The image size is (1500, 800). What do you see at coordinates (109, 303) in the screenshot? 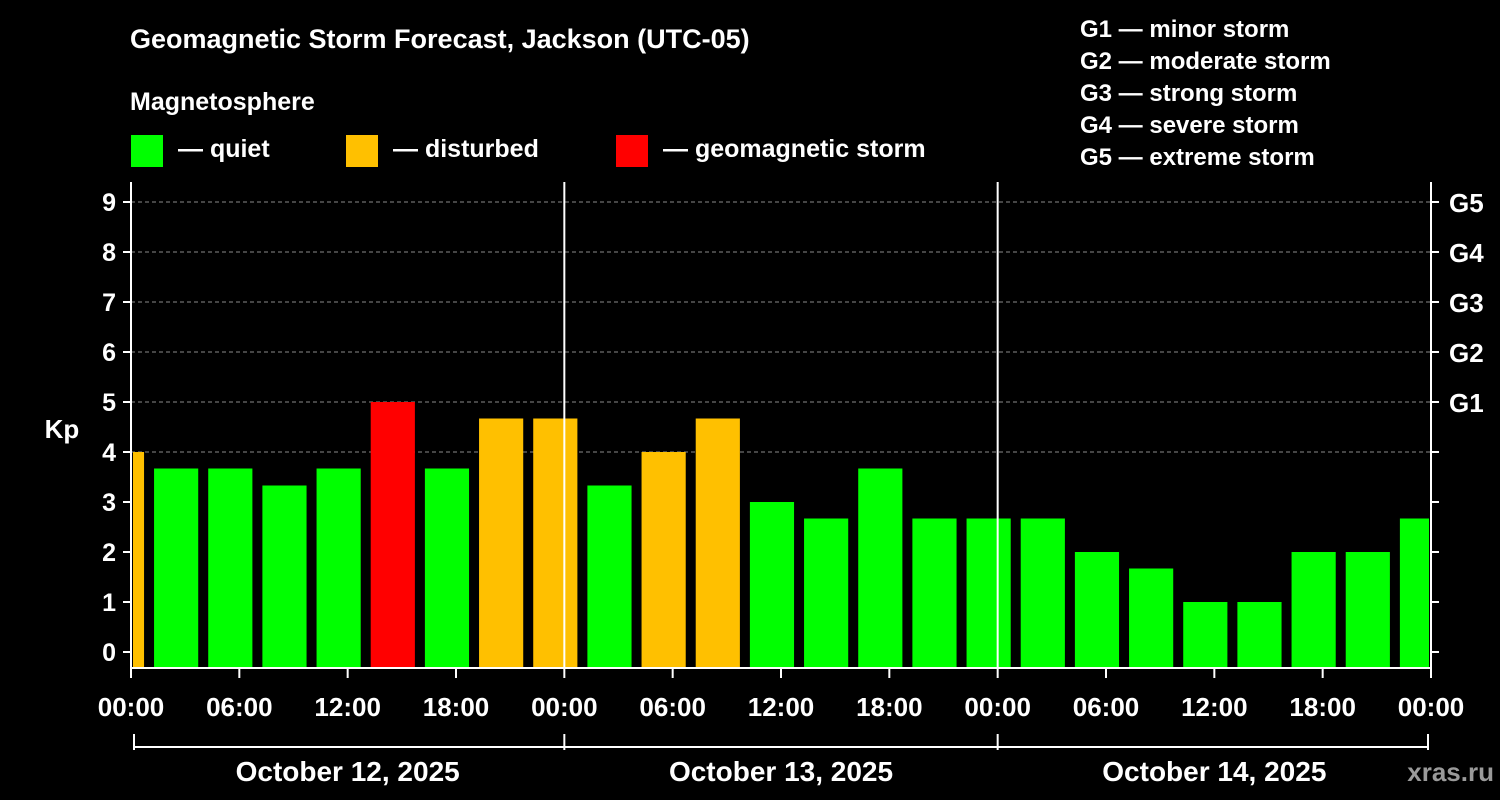
I see `y-tick-label: 7` at bounding box center [109, 303].